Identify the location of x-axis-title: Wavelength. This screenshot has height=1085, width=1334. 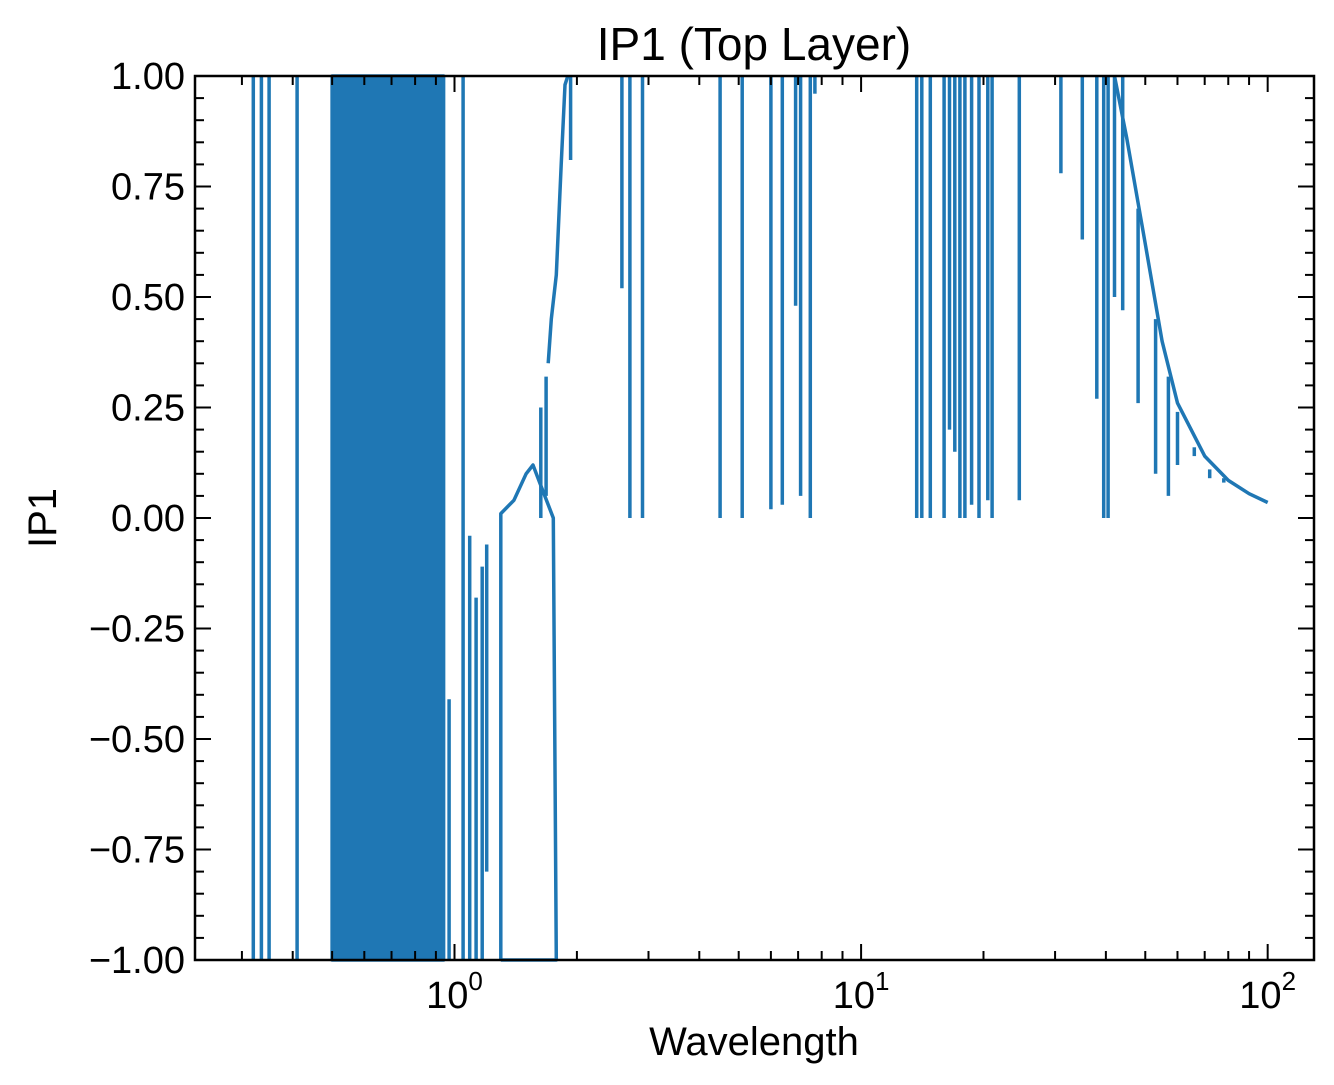
(754, 1042).